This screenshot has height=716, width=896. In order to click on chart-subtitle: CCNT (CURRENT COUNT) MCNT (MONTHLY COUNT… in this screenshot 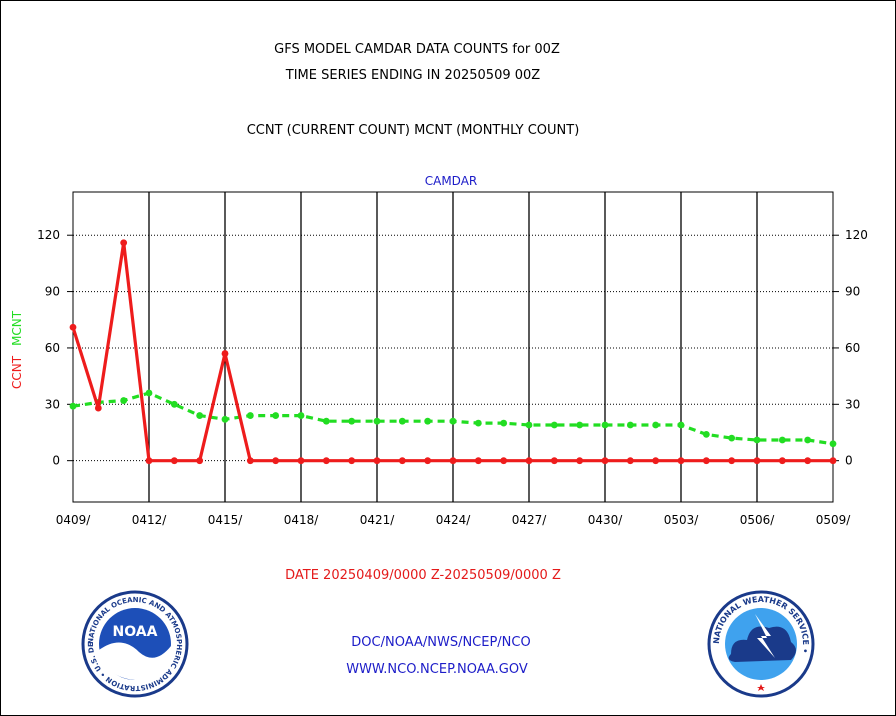, I will do `click(413, 130)`.